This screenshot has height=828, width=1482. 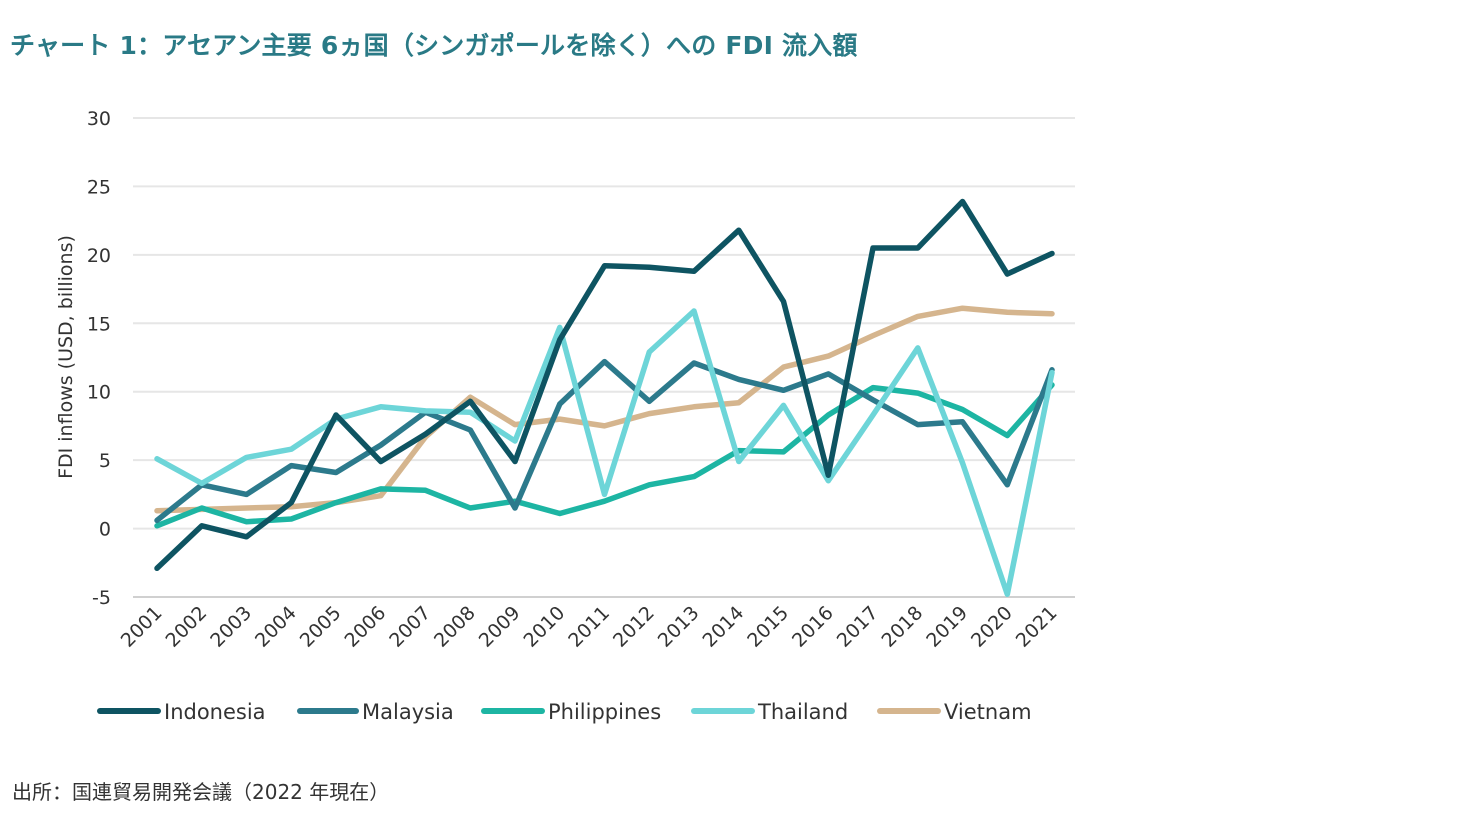 I want to click on y-tick-label: 0, so click(x=105, y=530).